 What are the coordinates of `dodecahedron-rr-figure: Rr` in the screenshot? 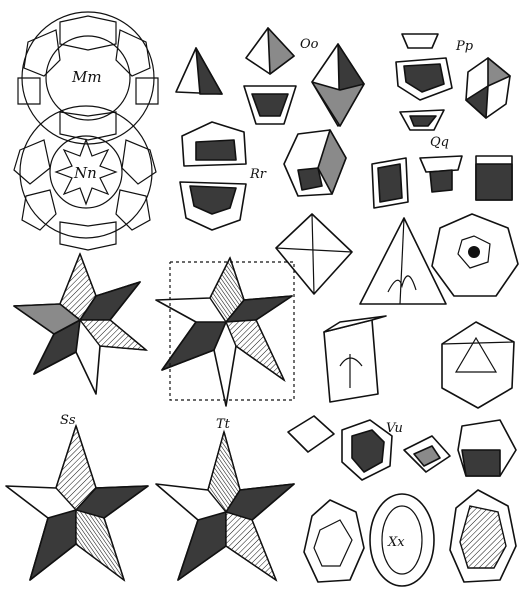 It's located at (263, 176).